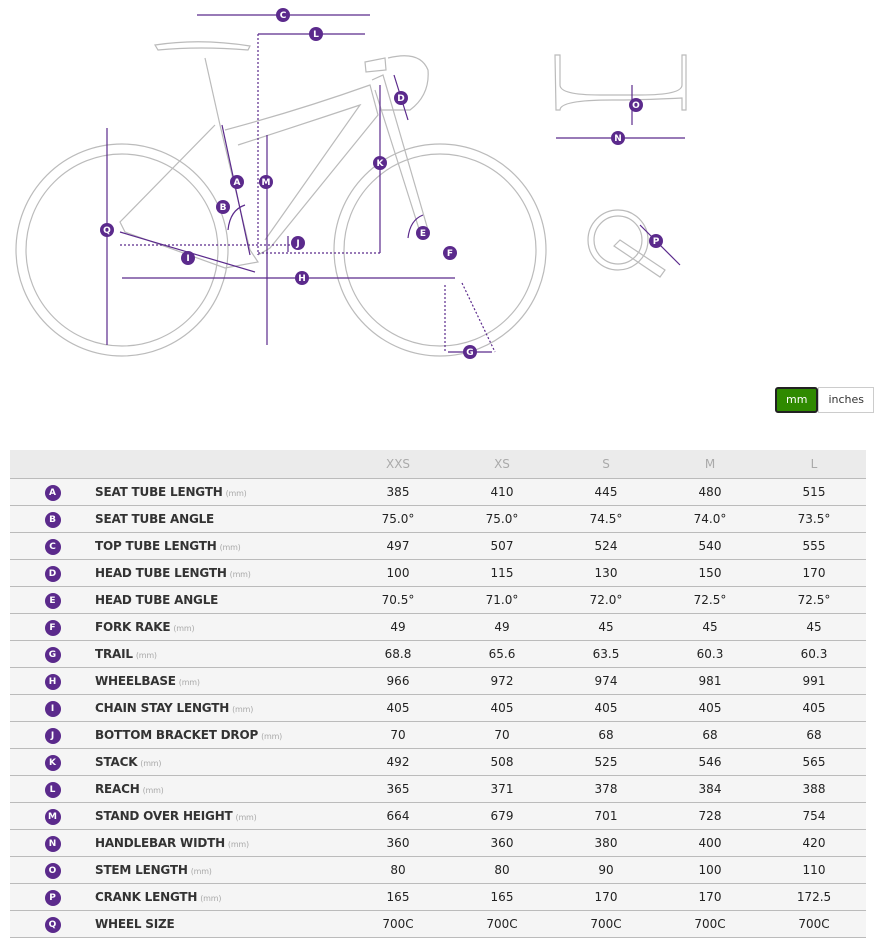 This screenshot has height=948, width=878. Describe the element at coordinates (502, 654) in the screenshot. I see `value-cell: 65.6` at that location.